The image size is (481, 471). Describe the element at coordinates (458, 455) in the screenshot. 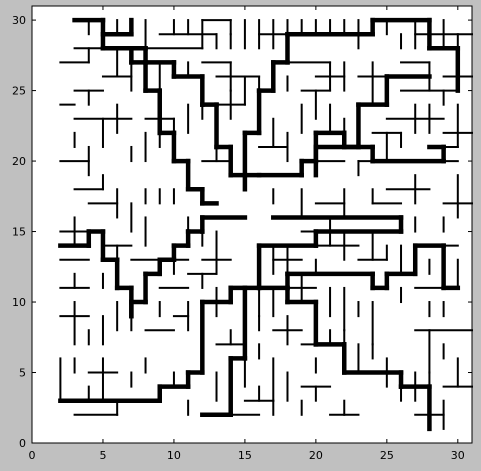

I see `x-tick-label: 30` at that location.